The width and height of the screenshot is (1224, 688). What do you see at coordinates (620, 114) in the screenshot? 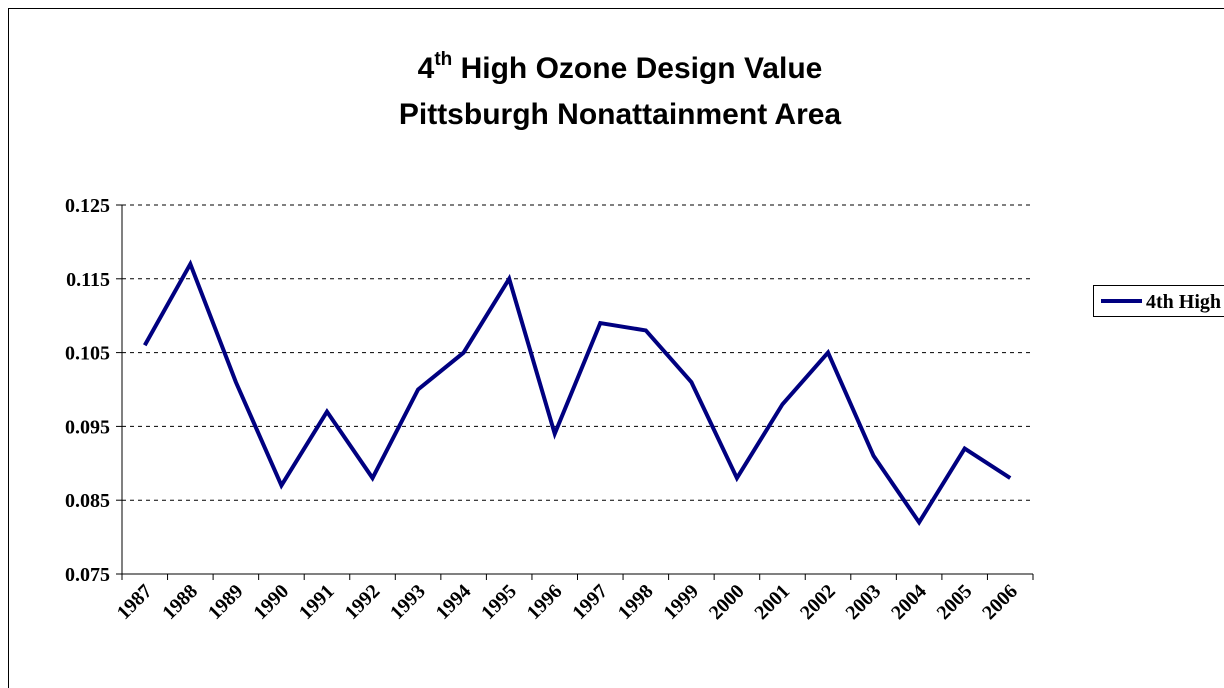
I see `chart-title-line-2: Pittsburgh Nonattainment Area` at bounding box center [620, 114].